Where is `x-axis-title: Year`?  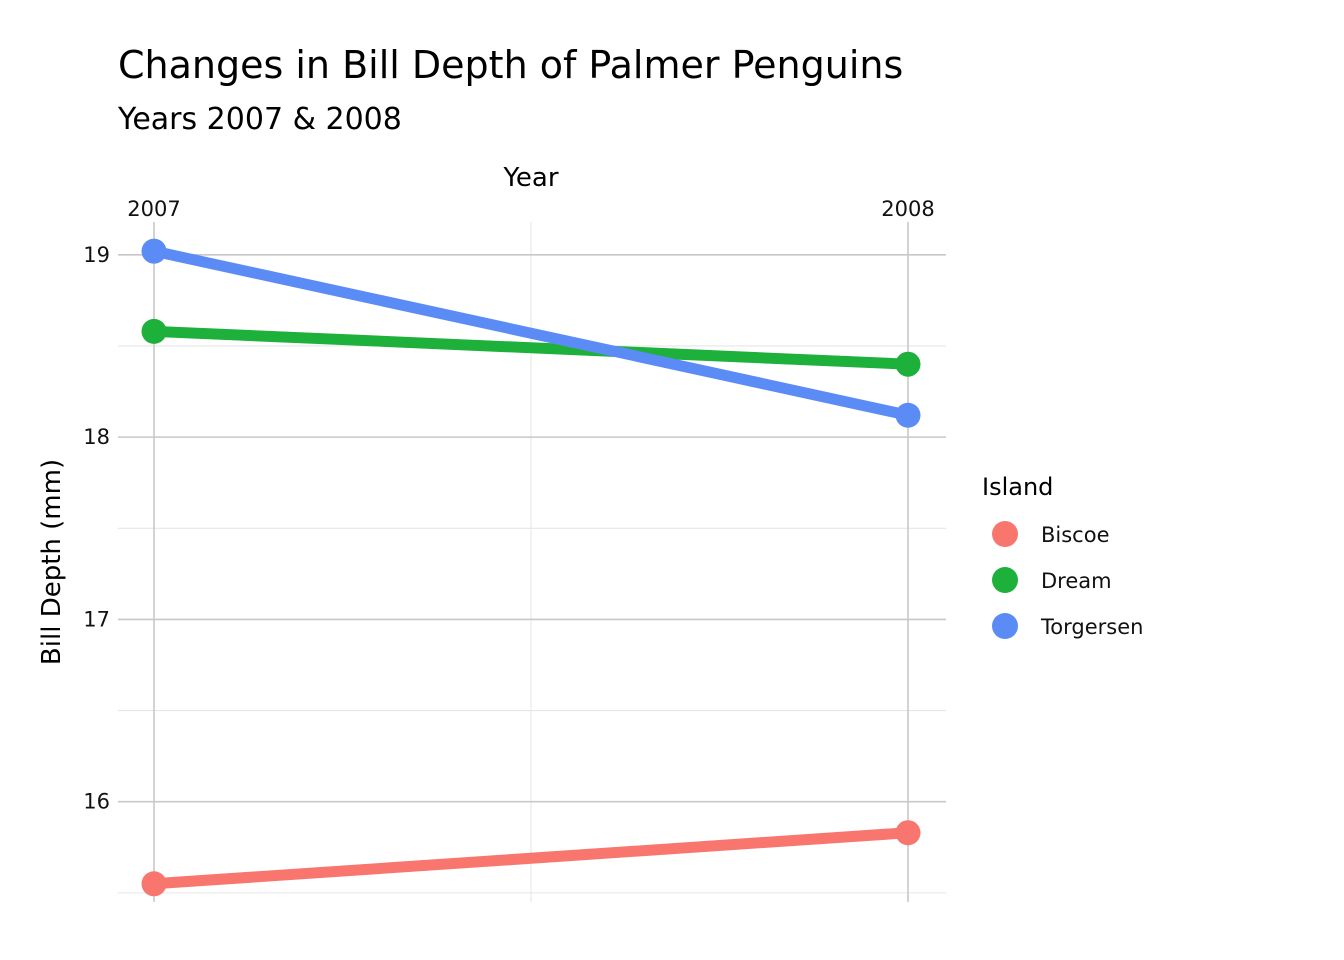
x-axis-title: Year is located at coordinates (530, 178).